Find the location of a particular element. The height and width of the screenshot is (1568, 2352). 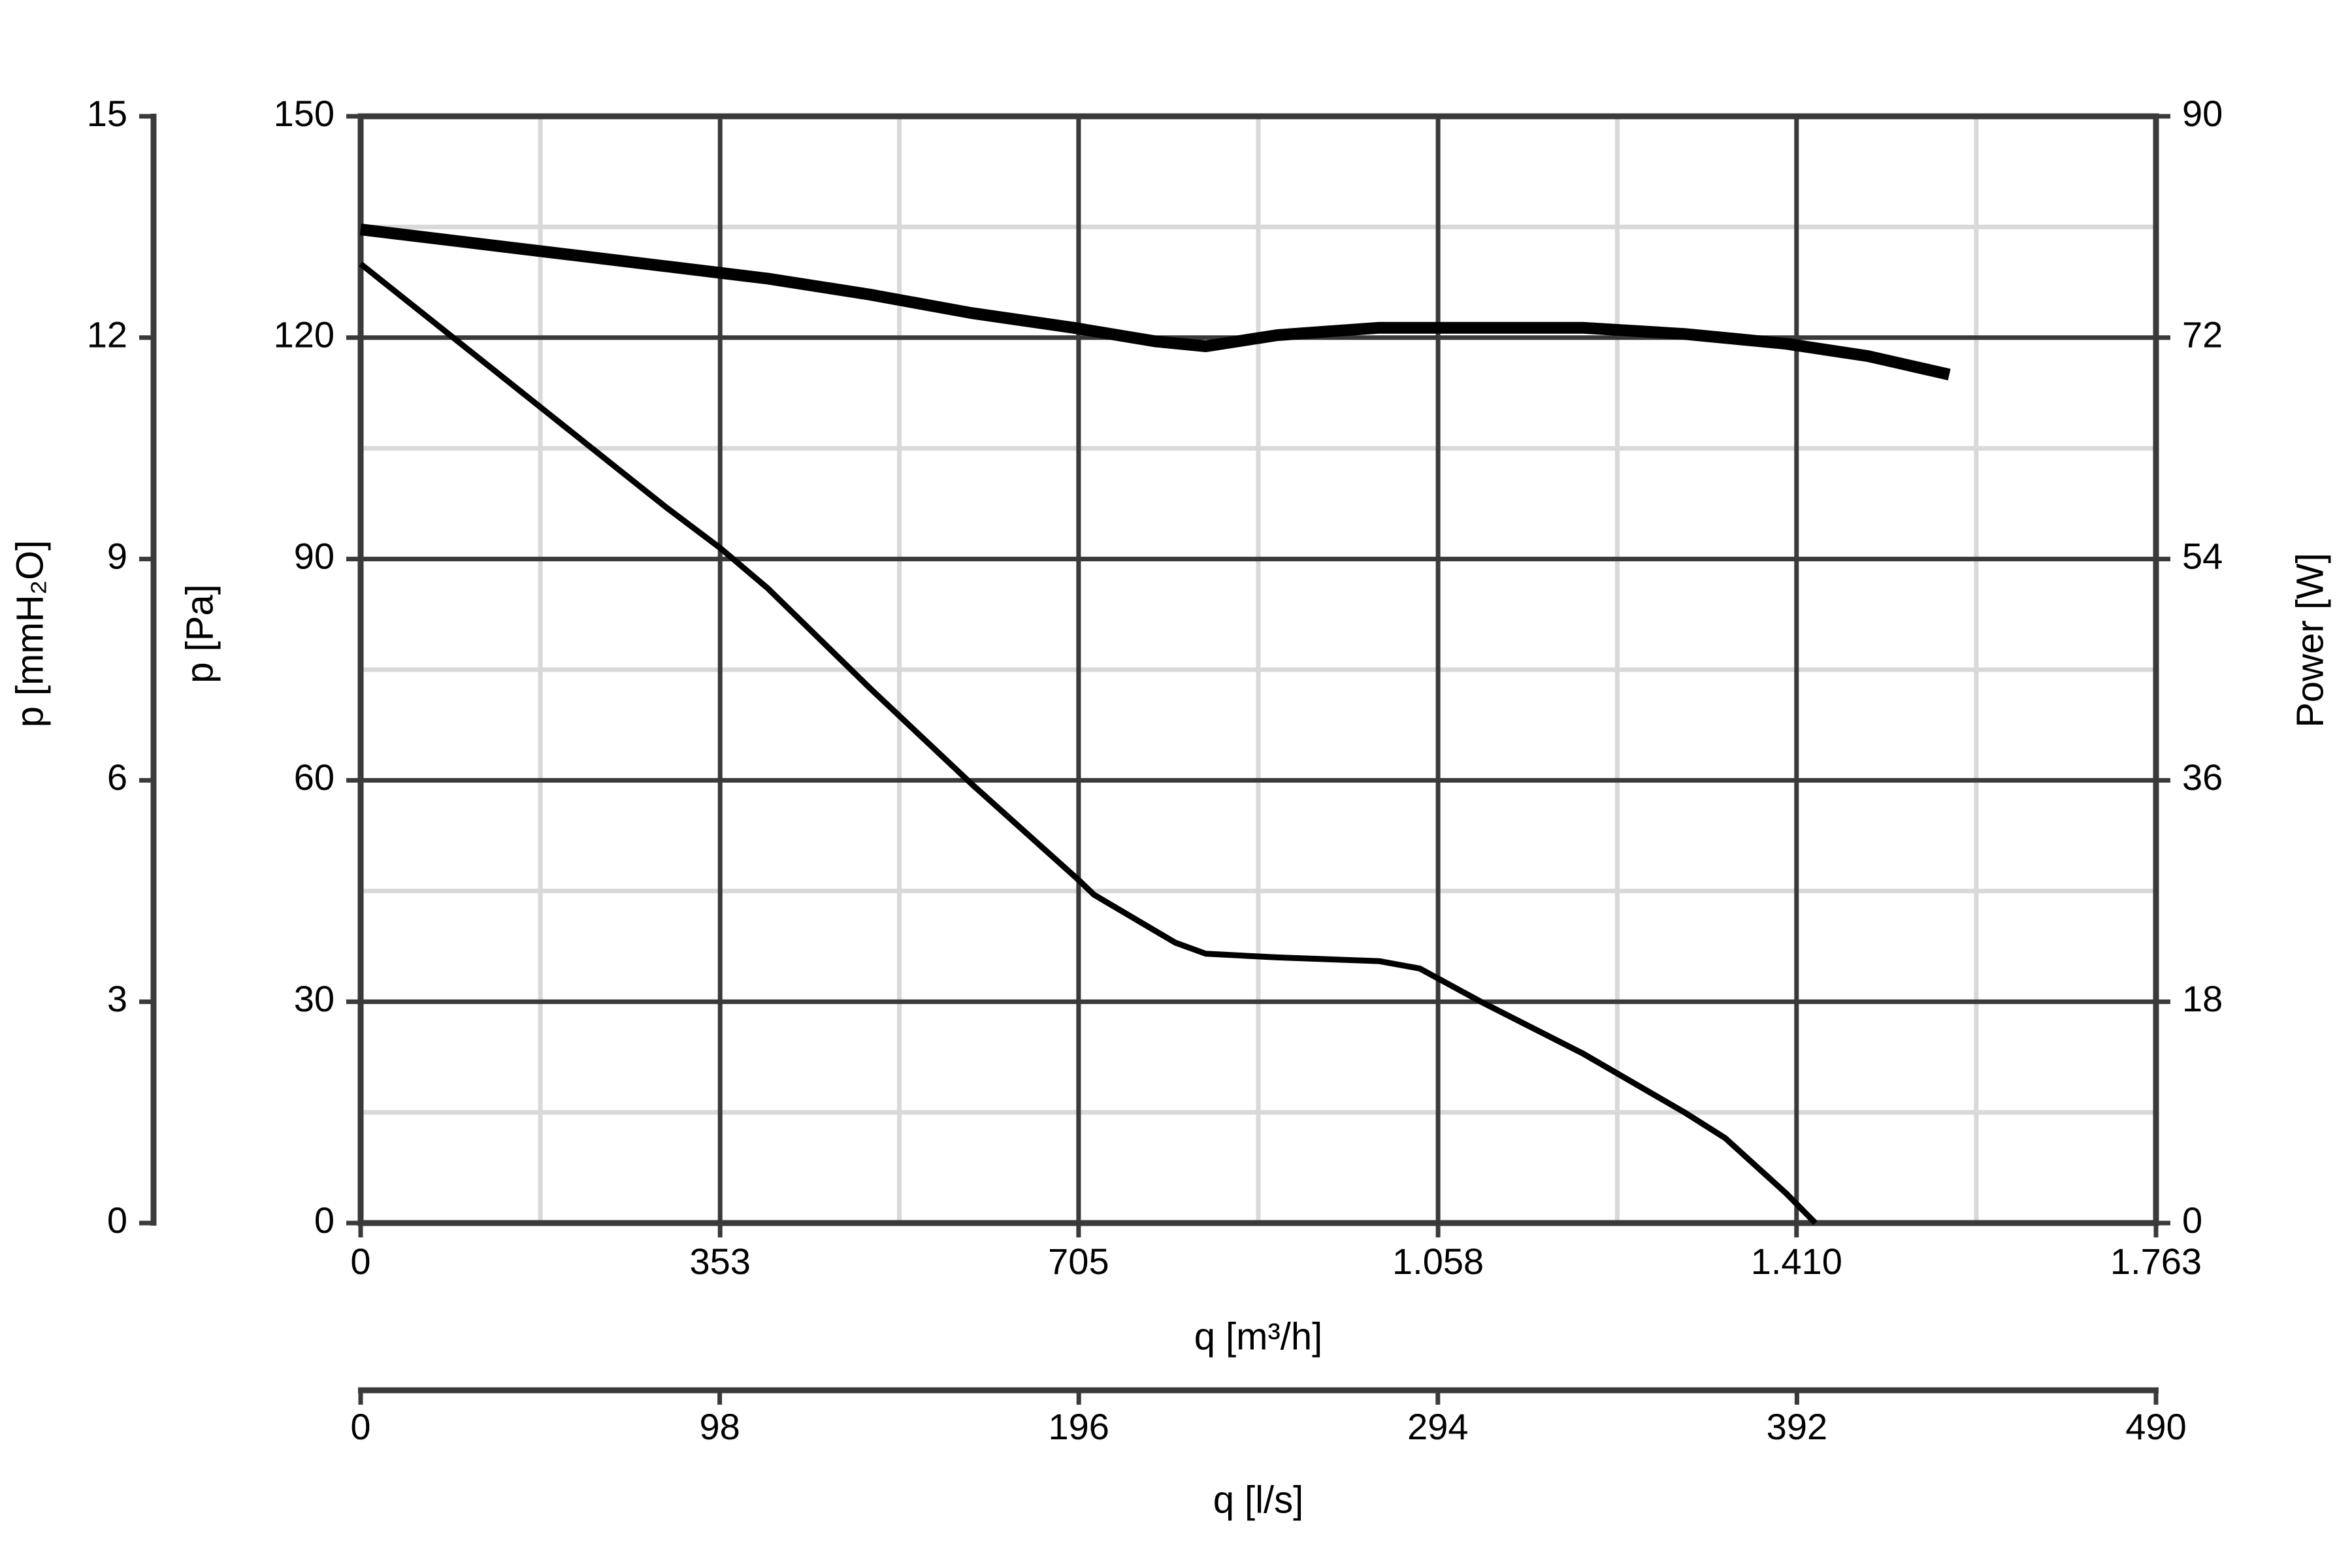

power-tick-label: 36 is located at coordinates (2202, 777).